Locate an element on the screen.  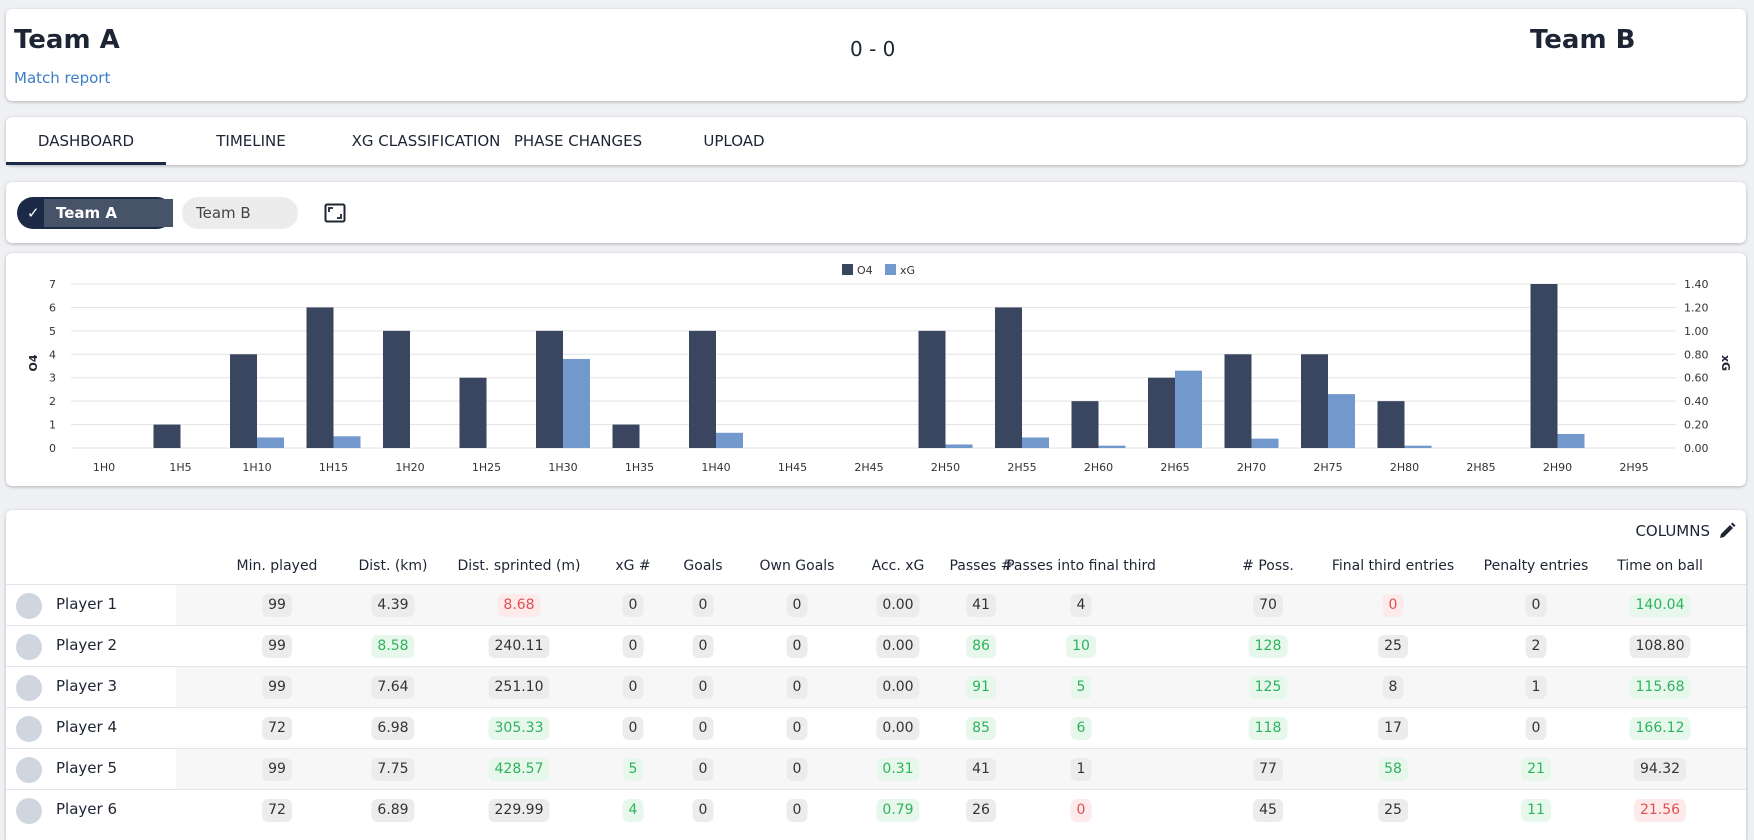
x-tick-label: 2H45 is located at coordinates (868, 467).